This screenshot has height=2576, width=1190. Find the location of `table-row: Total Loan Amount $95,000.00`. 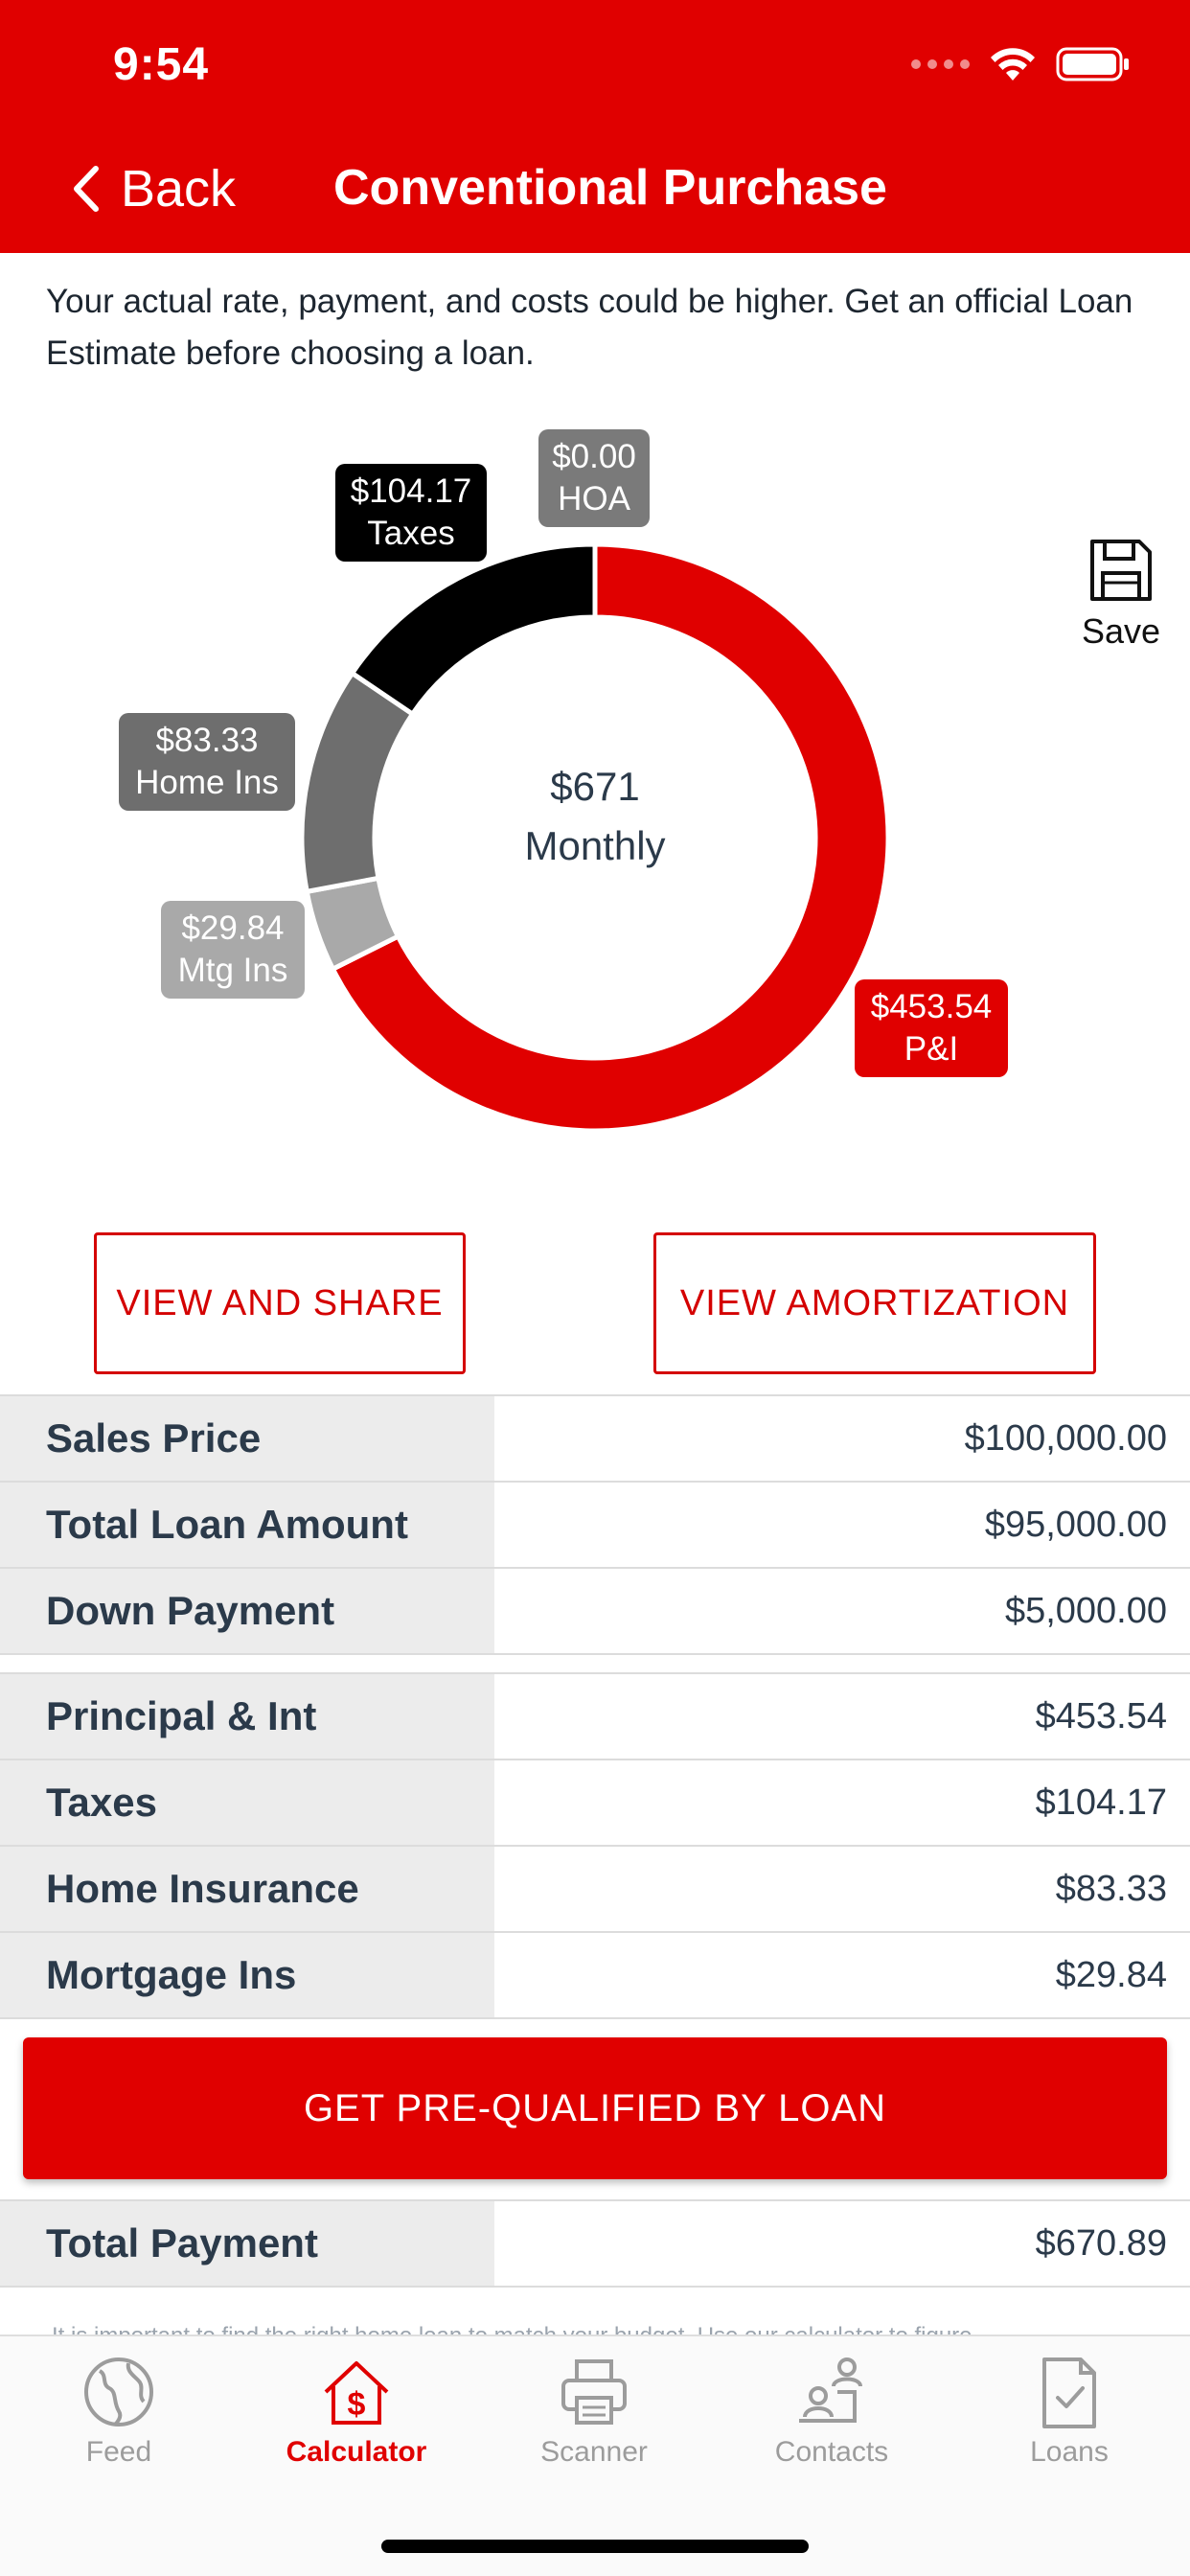

table-row: Total Loan Amount $95,000.00 is located at coordinates (595, 1526).